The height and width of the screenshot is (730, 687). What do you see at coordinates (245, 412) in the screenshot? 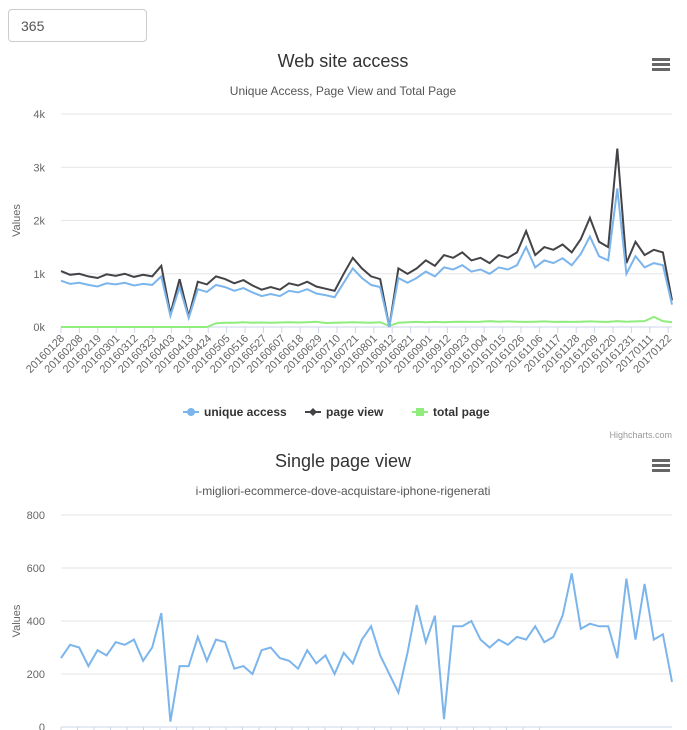
I see `legend-label: unique access` at bounding box center [245, 412].